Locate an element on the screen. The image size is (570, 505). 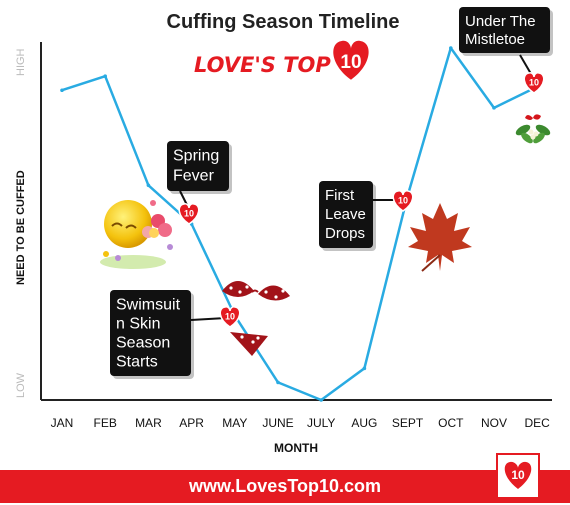
chart-title: Cuffing Season Timeline is located at coordinates (283, 22).